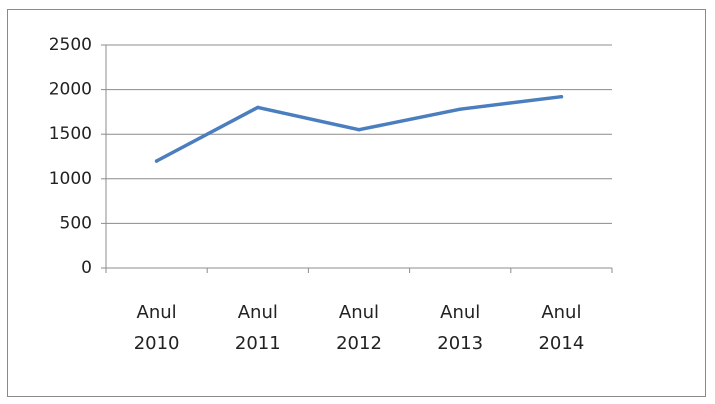 The height and width of the screenshot is (404, 715). What do you see at coordinates (86, 268) in the screenshot?
I see `y-tick-label: 0` at bounding box center [86, 268].